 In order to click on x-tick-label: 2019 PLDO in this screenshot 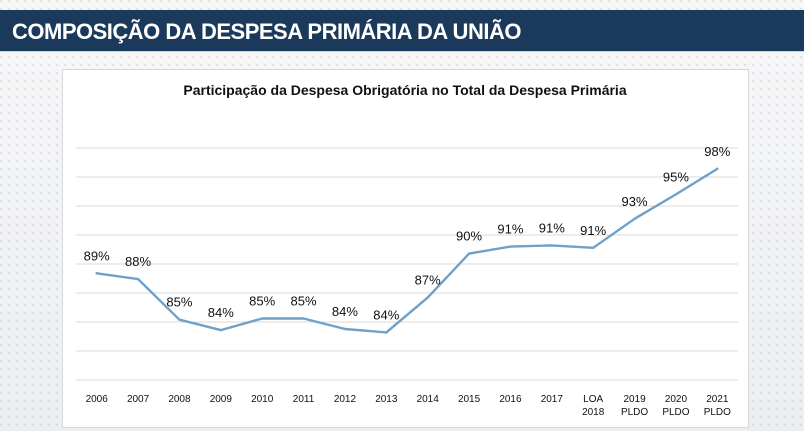, I will do `click(634, 406)`.